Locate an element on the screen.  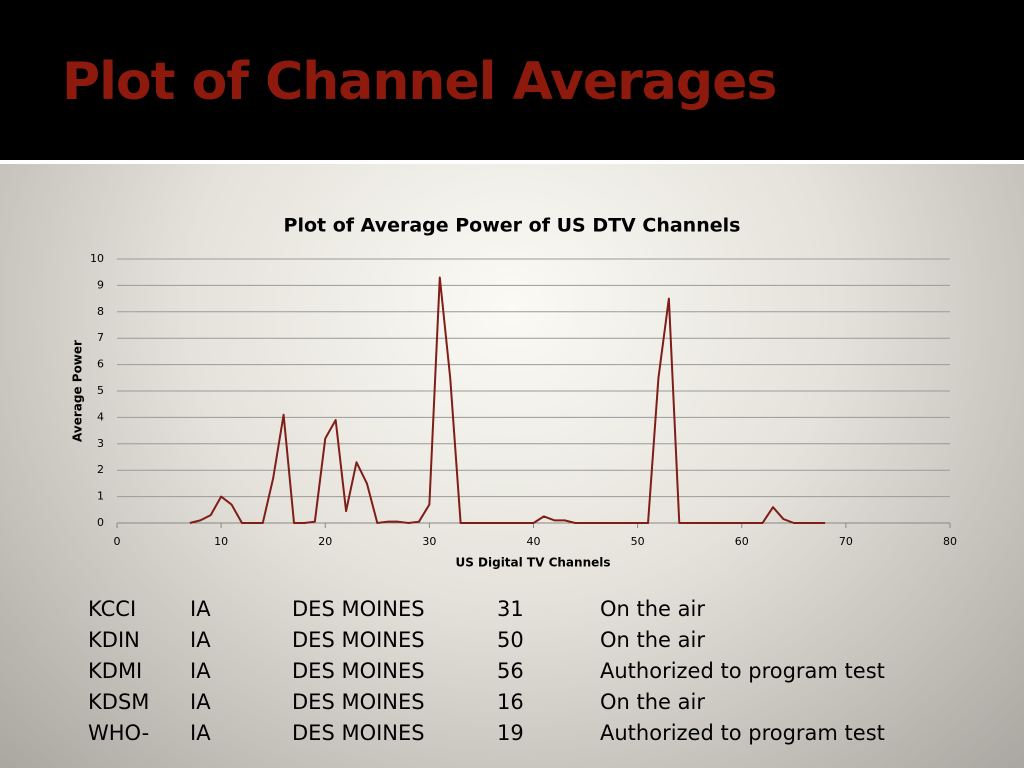
y-axis-label: Average Power is located at coordinates (78, 391).